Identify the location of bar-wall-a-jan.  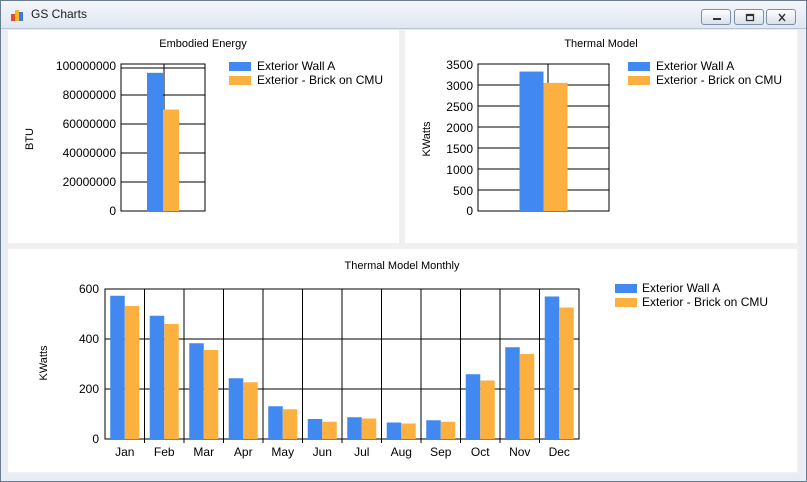
(117, 367).